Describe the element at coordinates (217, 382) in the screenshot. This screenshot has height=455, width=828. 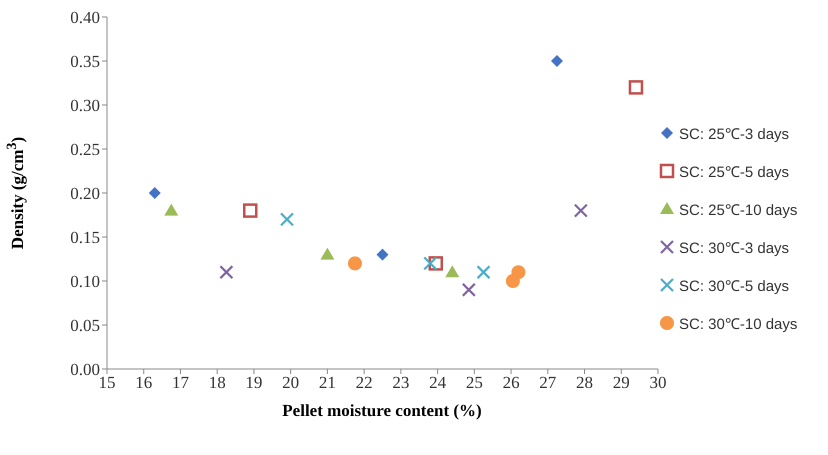
I see `x-tick-label: 18` at that location.